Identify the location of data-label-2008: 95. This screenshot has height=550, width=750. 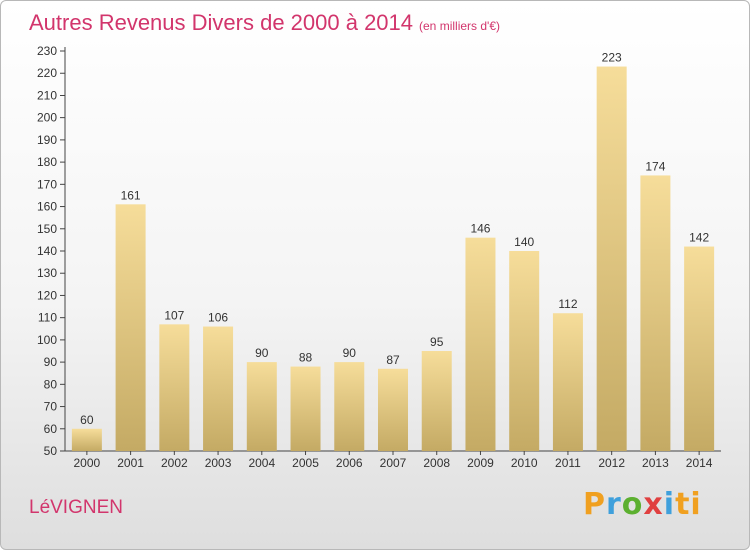
(437, 342).